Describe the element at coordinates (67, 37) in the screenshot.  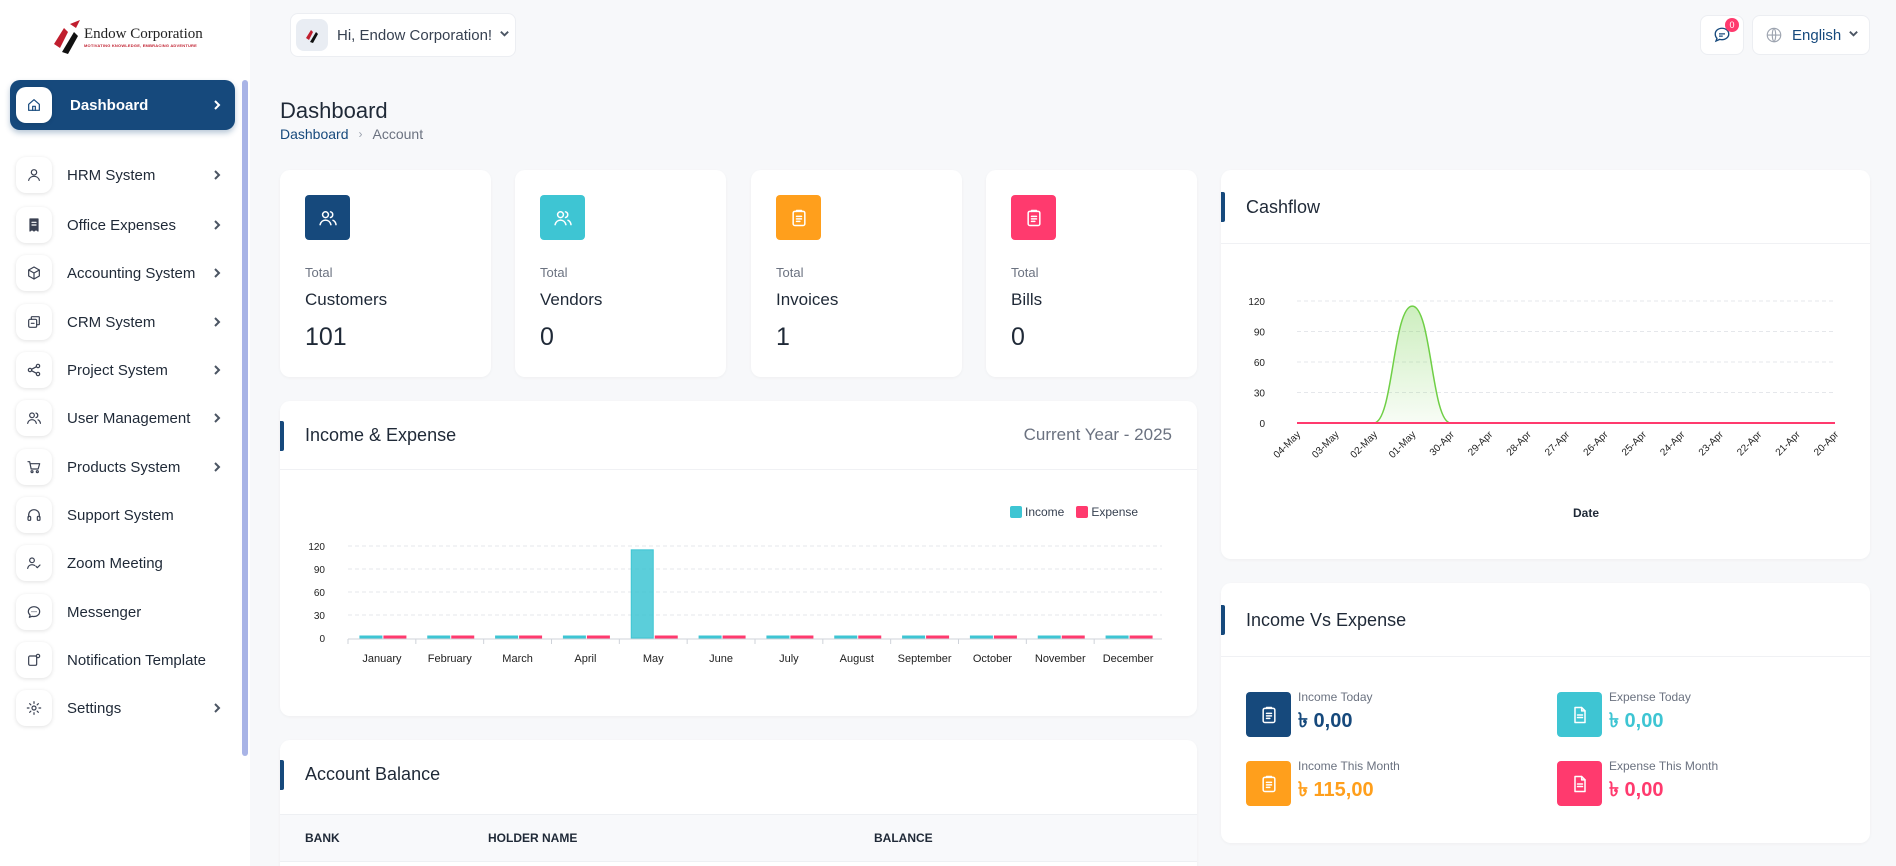
I see `logo-mark-icon` at that location.